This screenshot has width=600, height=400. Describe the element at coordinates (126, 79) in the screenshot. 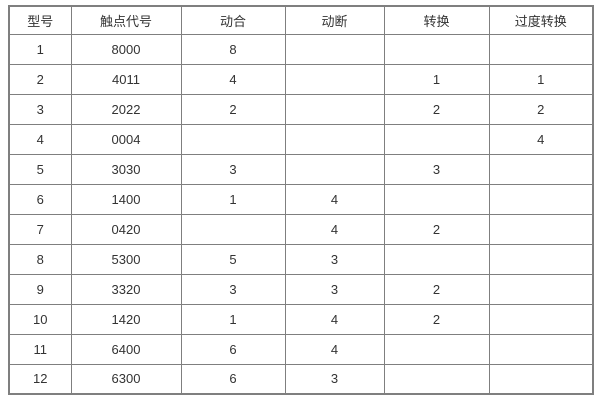

I see `cell-contact-code: 4011` at that location.